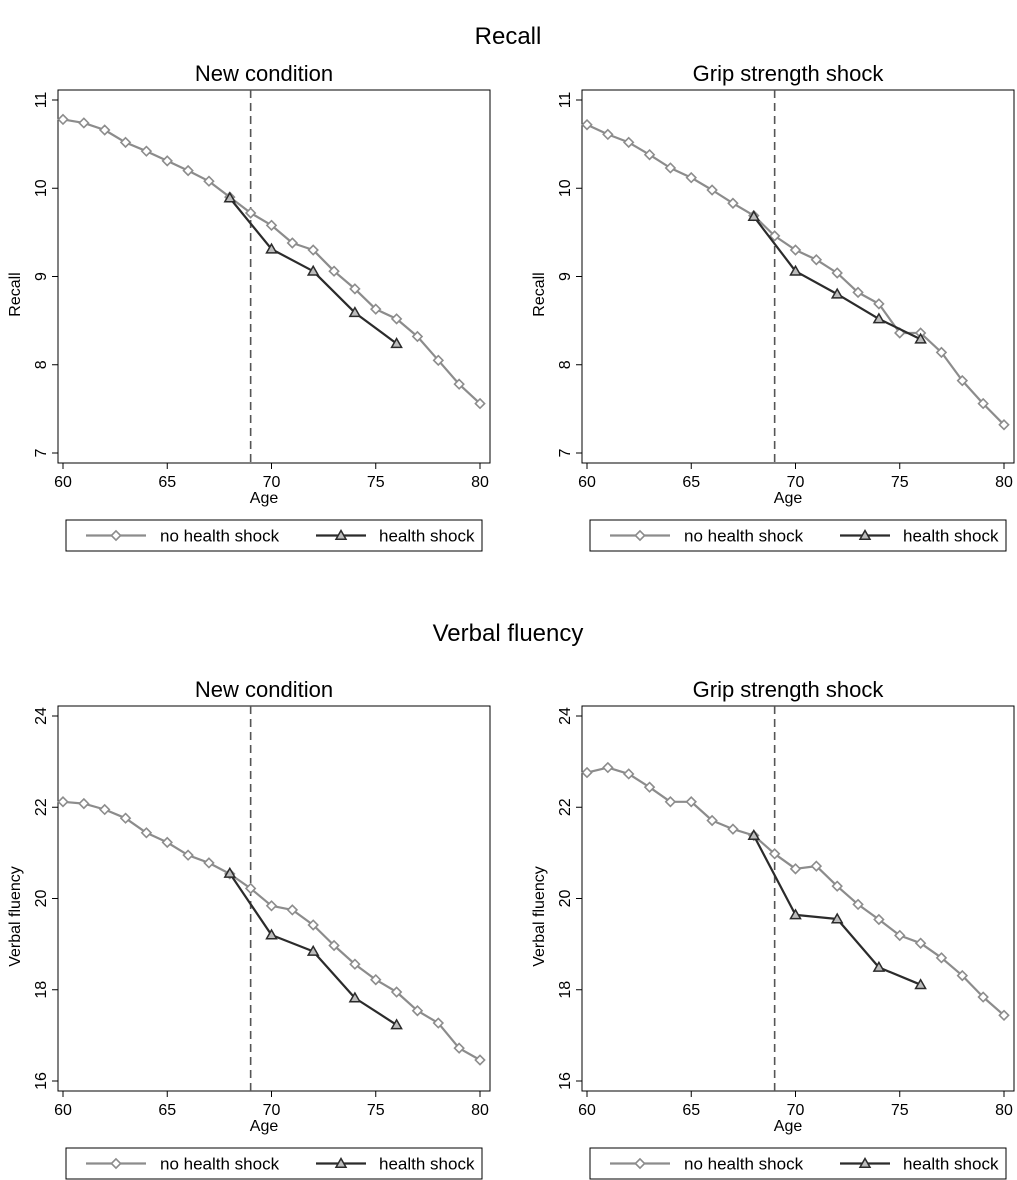 The width and height of the screenshot is (1017, 1180). What do you see at coordinates (41, 899) in the screenshot?
I see `y-tick-label: 20` at bounding box center [41, 899].